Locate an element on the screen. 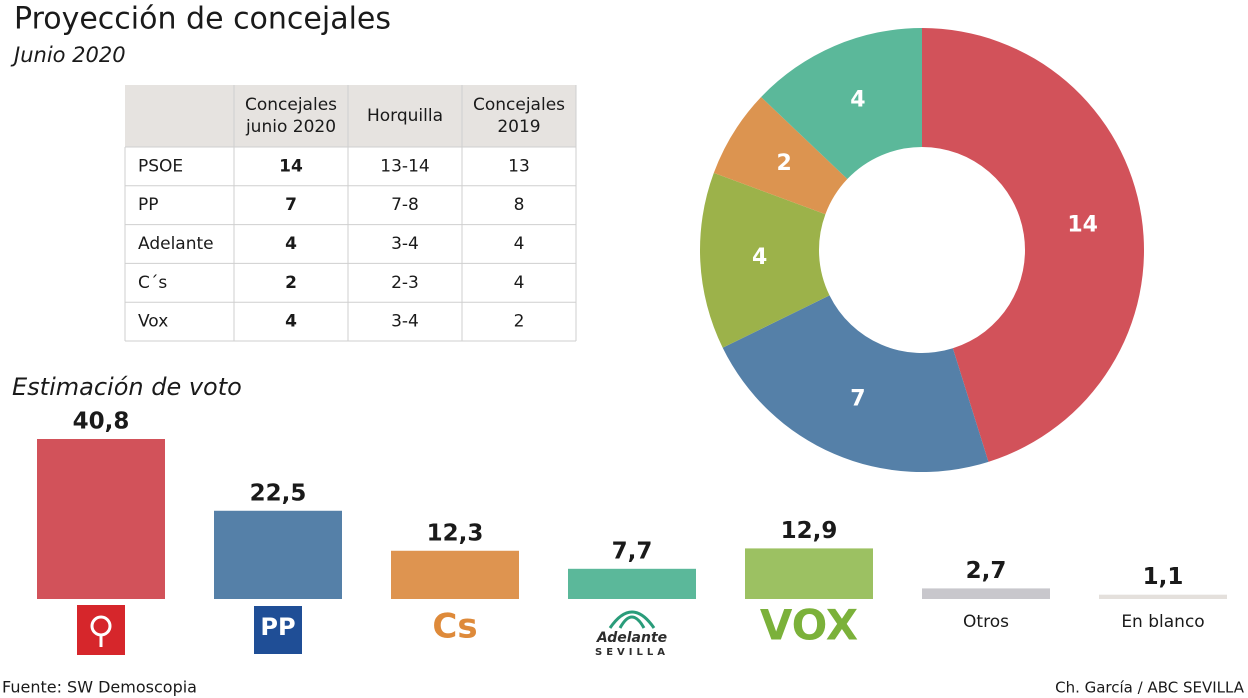 The image size is (1248, 698). logo-text: VOX is located at coordinates (809, 625).